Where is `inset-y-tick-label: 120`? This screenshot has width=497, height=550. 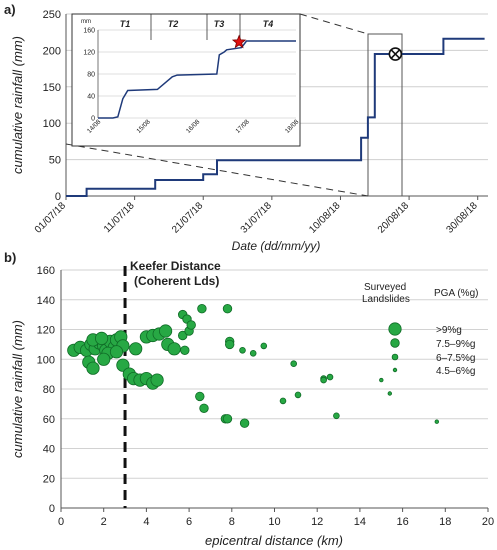 inset-y-tick-label: 120 is located at coordinates (89, 53).